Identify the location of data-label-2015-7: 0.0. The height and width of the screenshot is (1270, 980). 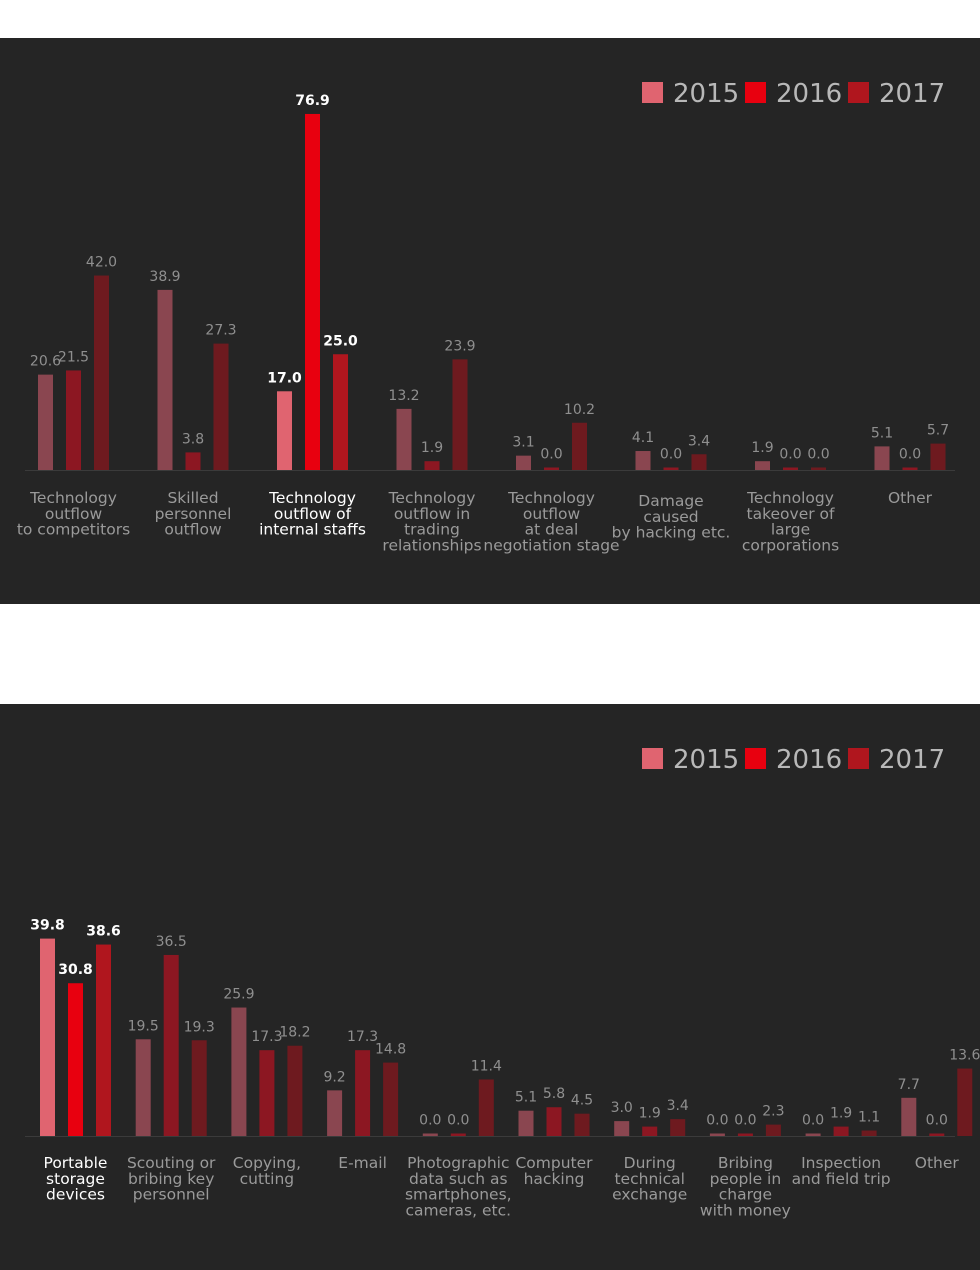
(717, 1121).